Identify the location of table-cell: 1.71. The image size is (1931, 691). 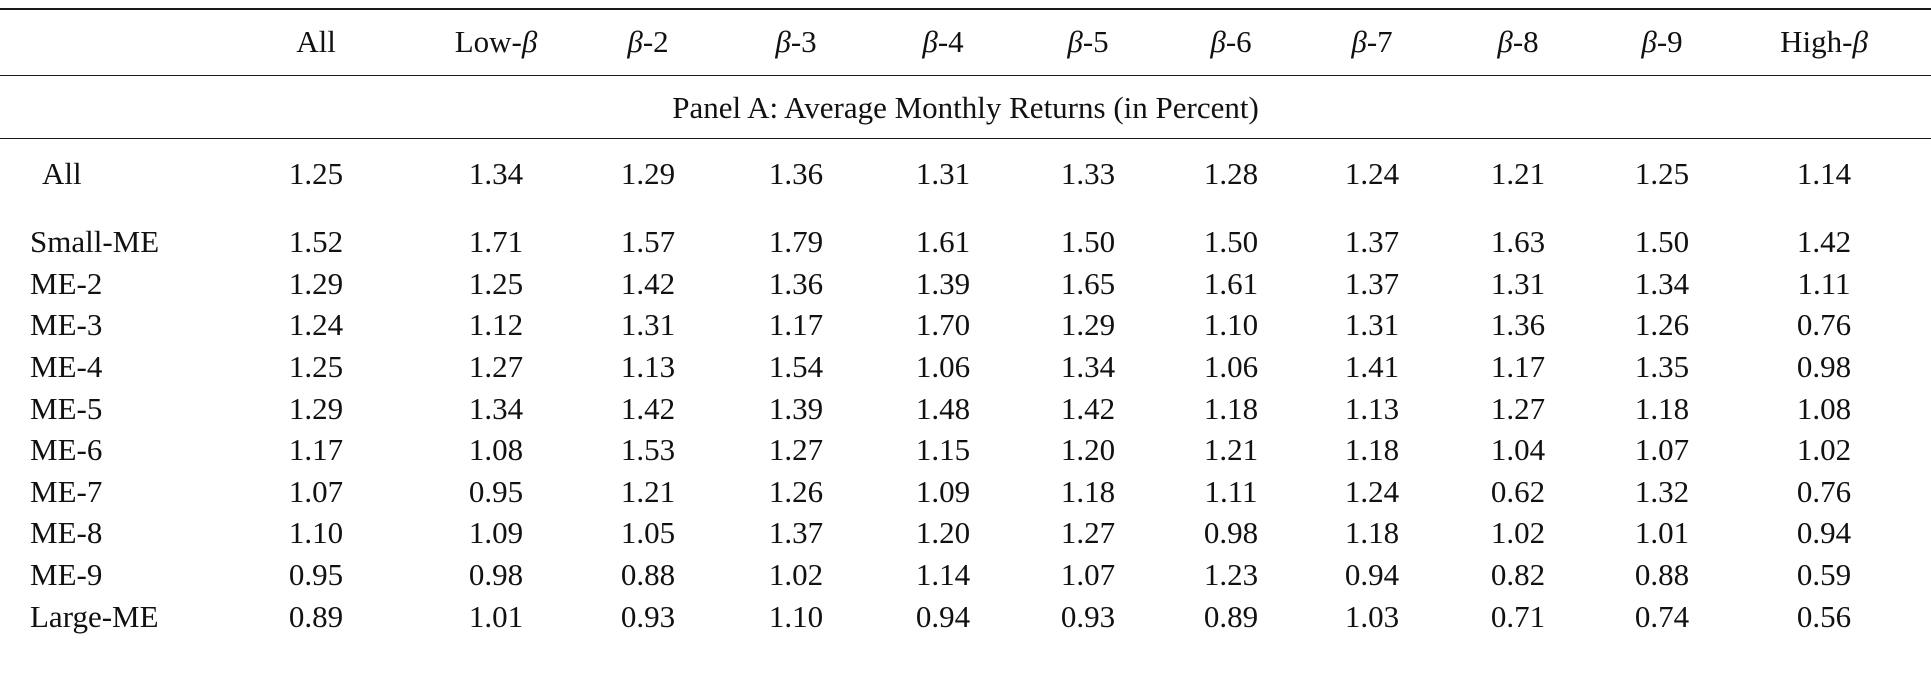
(496, 241).